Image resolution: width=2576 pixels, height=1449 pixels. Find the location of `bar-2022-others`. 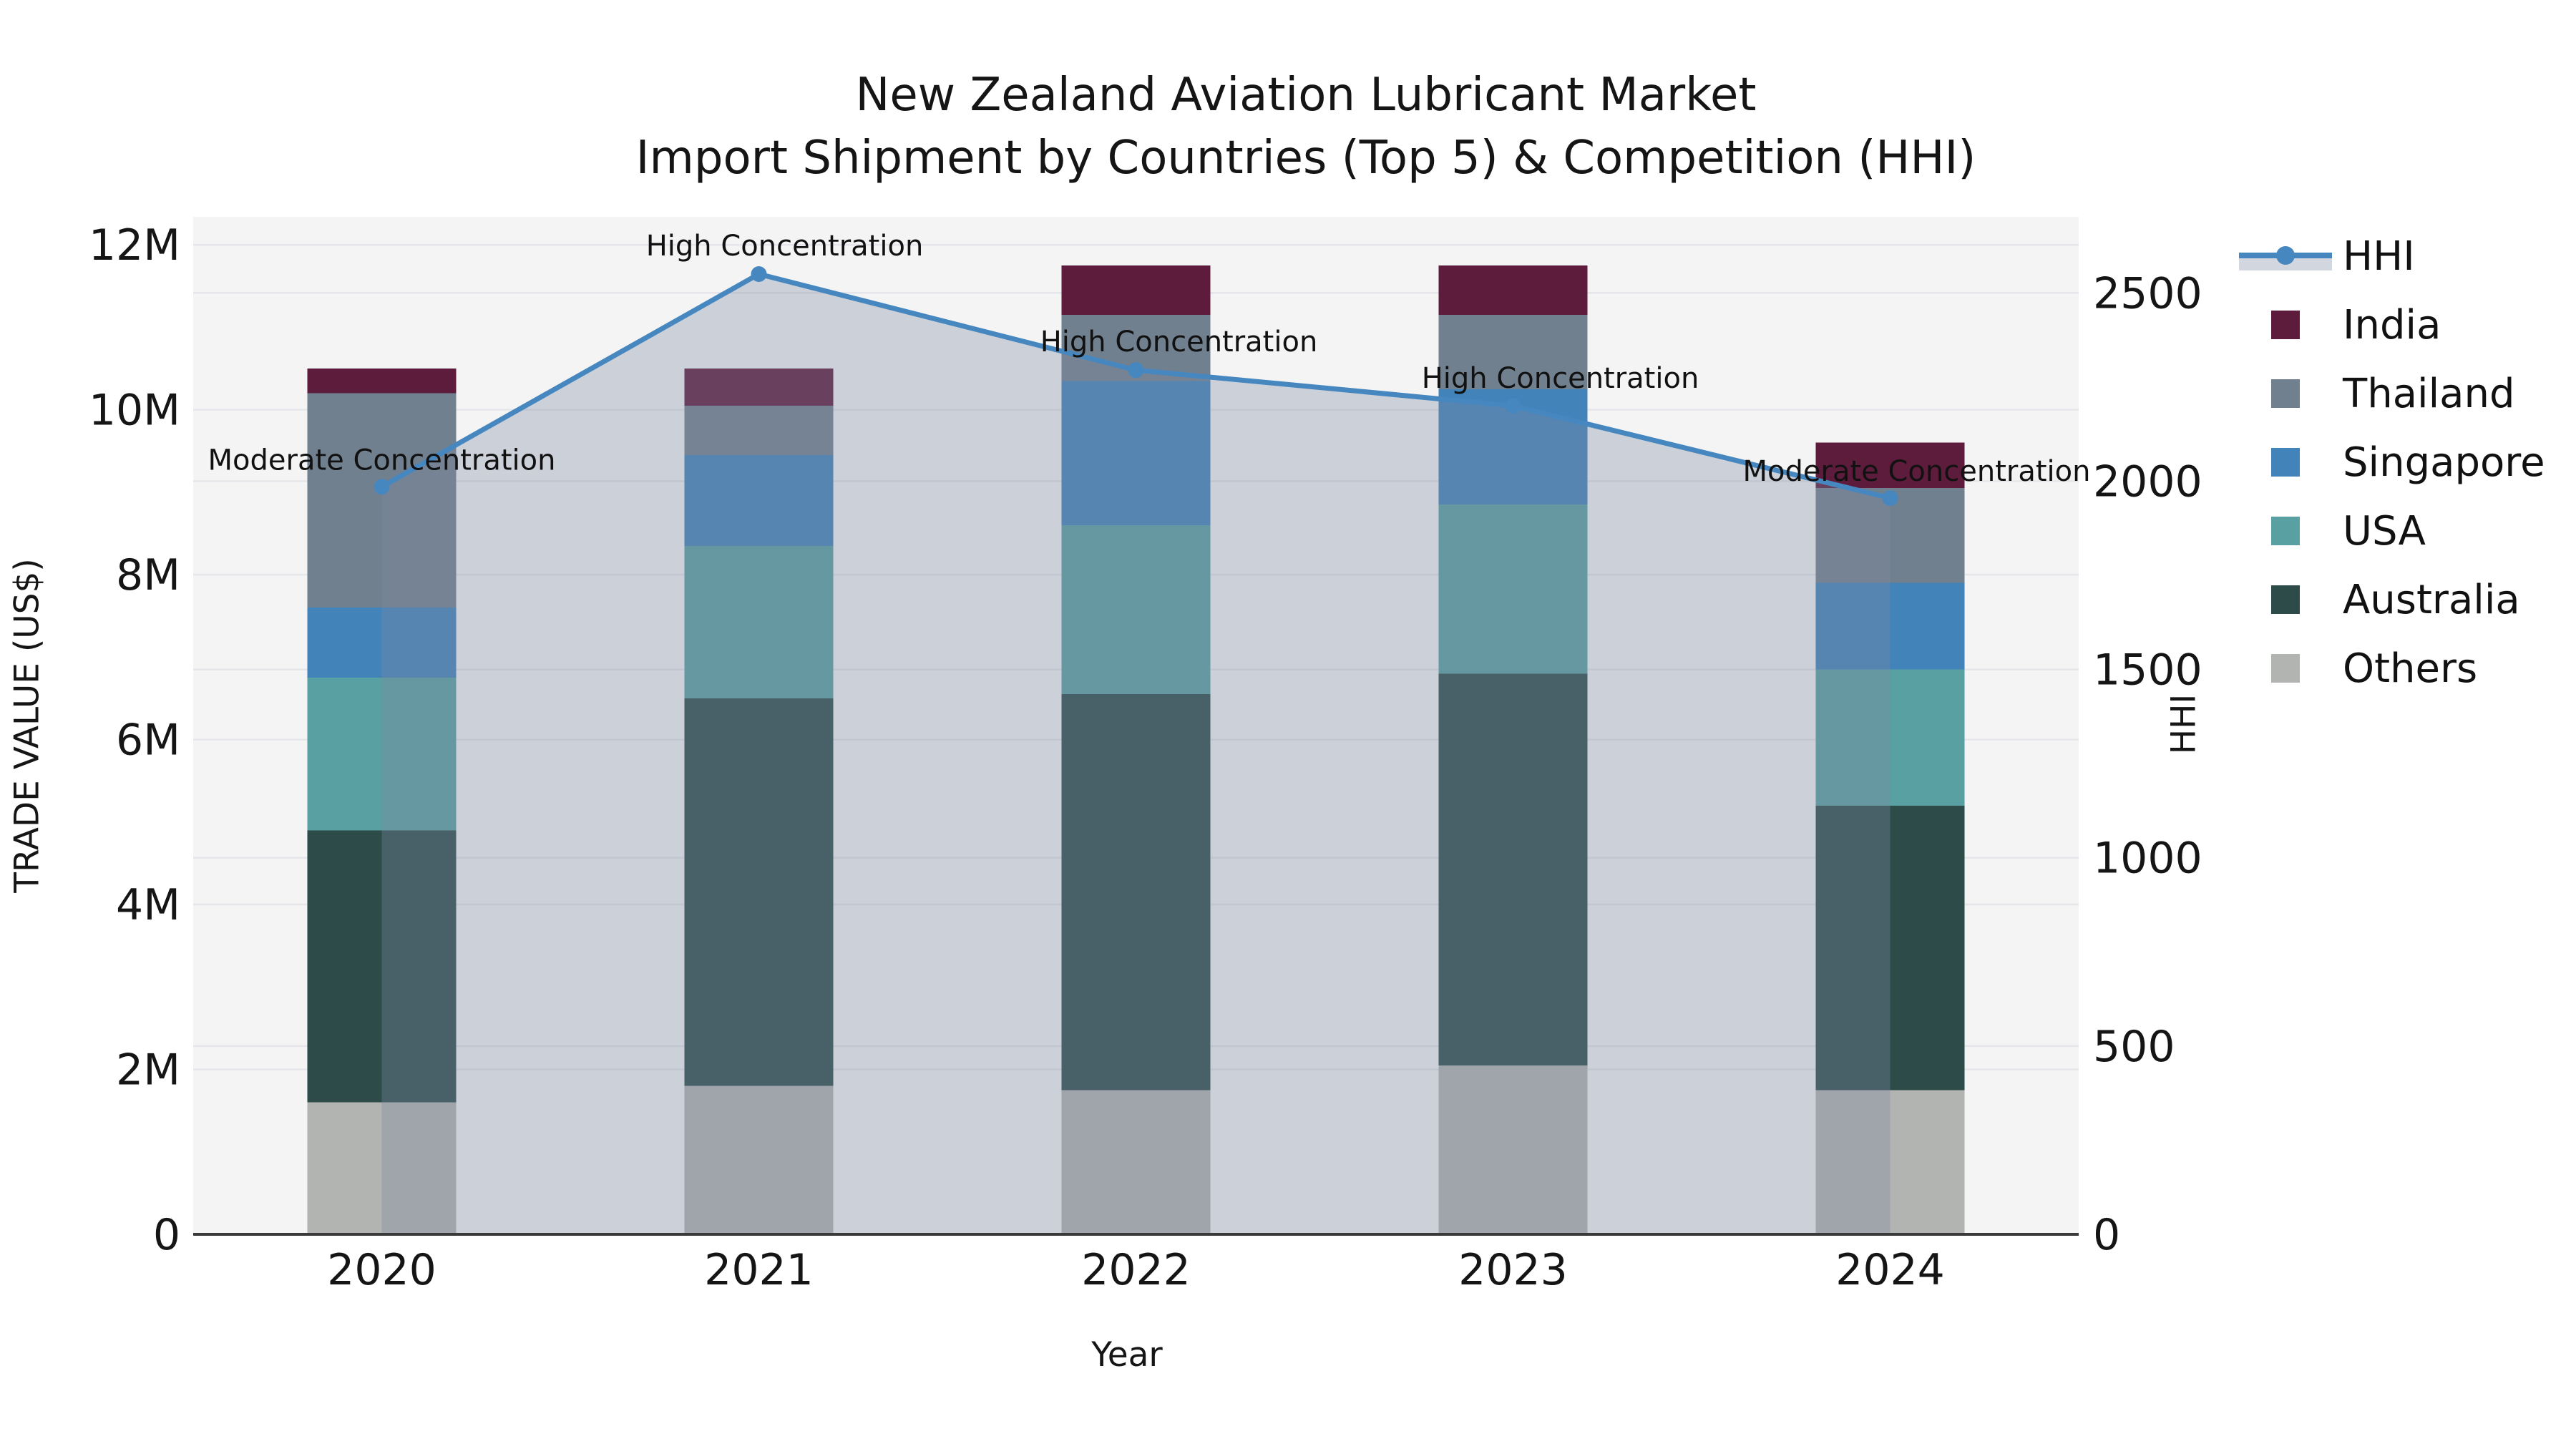

bar-2022-others is located at coordinates (1136, 1162).